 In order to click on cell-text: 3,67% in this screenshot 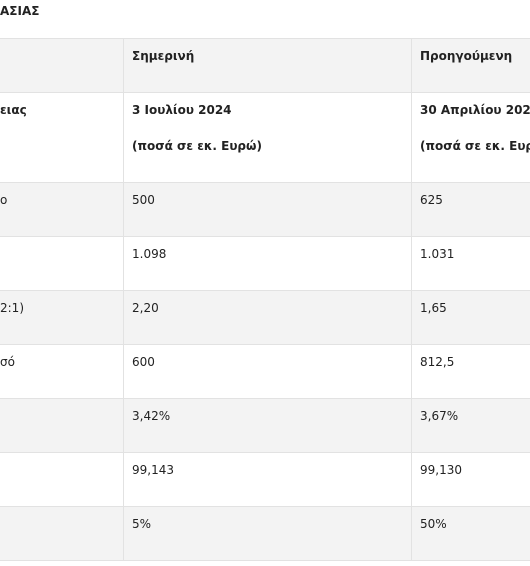, I will do `click(439, 416)`.